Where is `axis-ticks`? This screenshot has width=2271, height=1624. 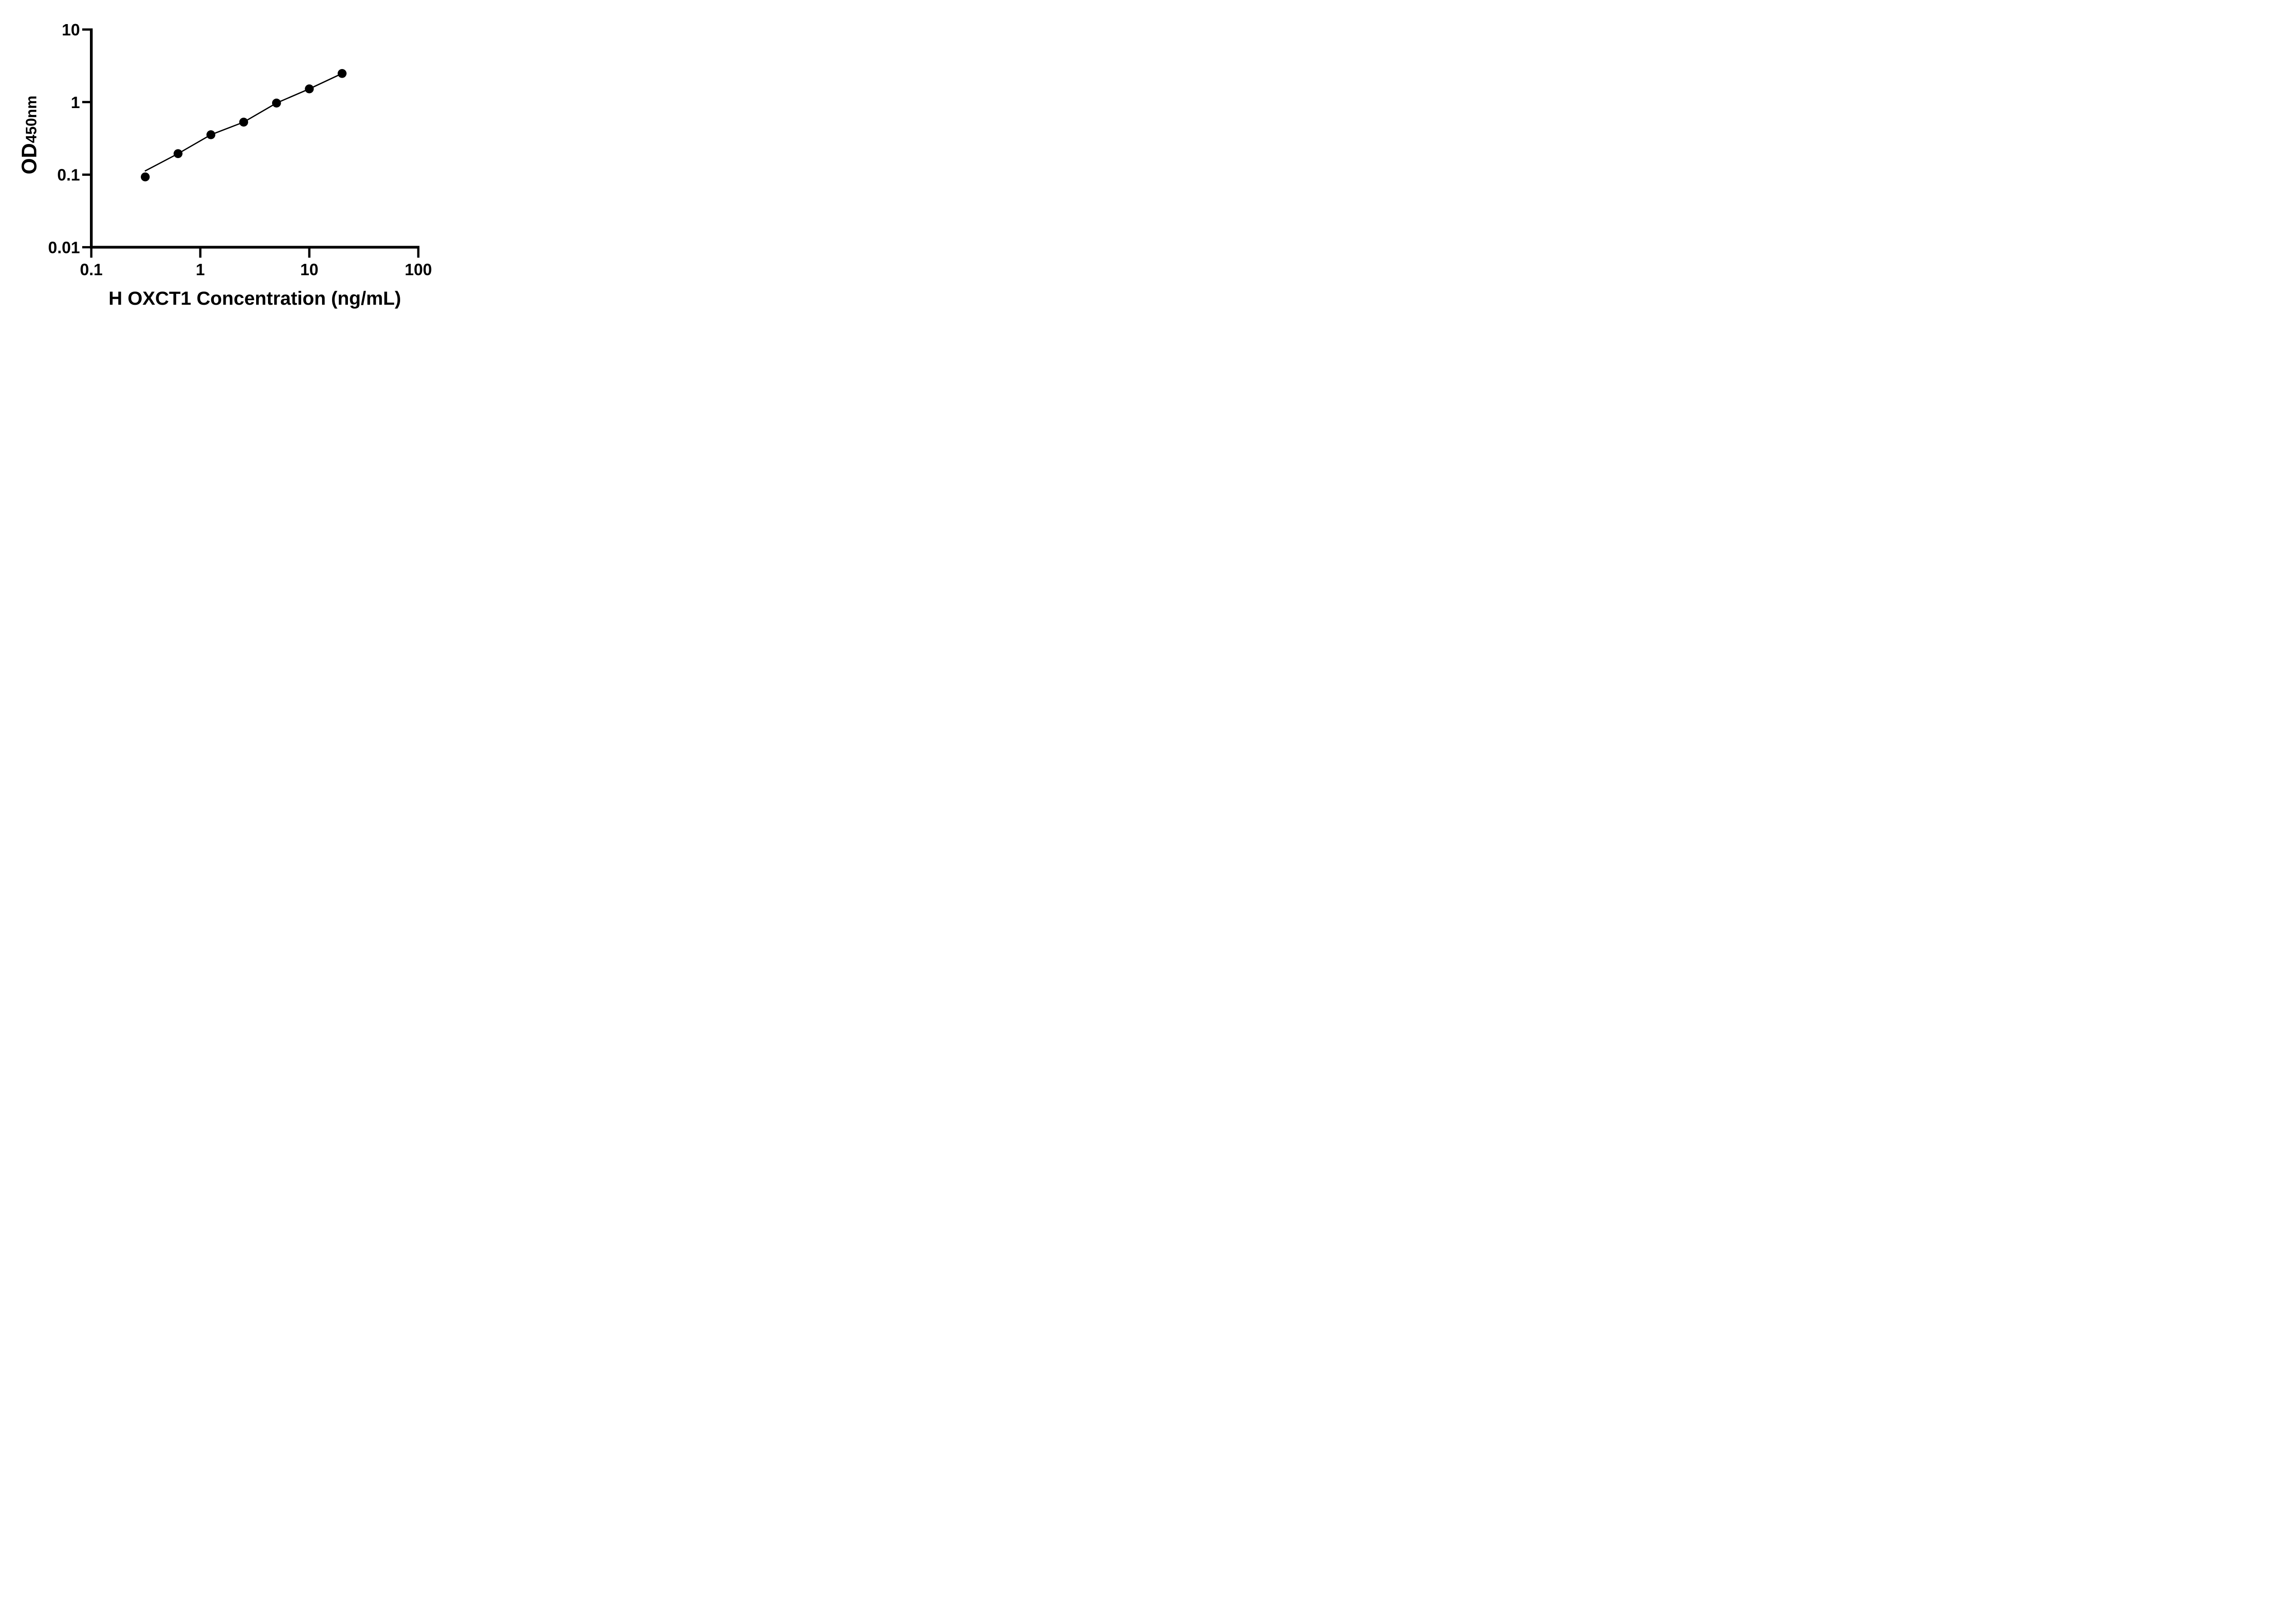 axis-ticks is located at coordinates (251, 143).